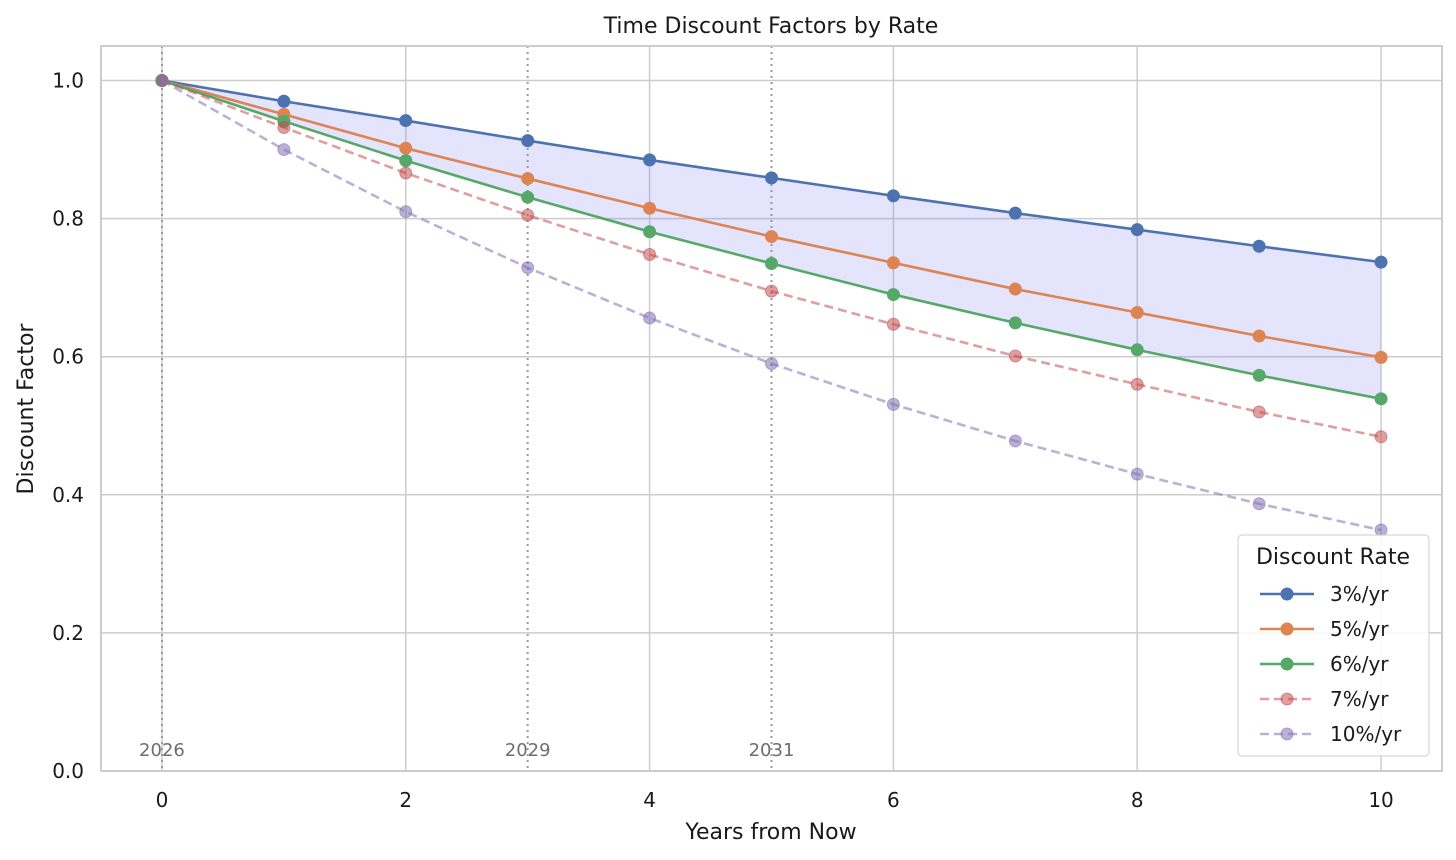 The image size is (1456, 860). Describe the element at coordinates (405, 800) in the screenshot. I see `x-tick-label: 2` at that location.